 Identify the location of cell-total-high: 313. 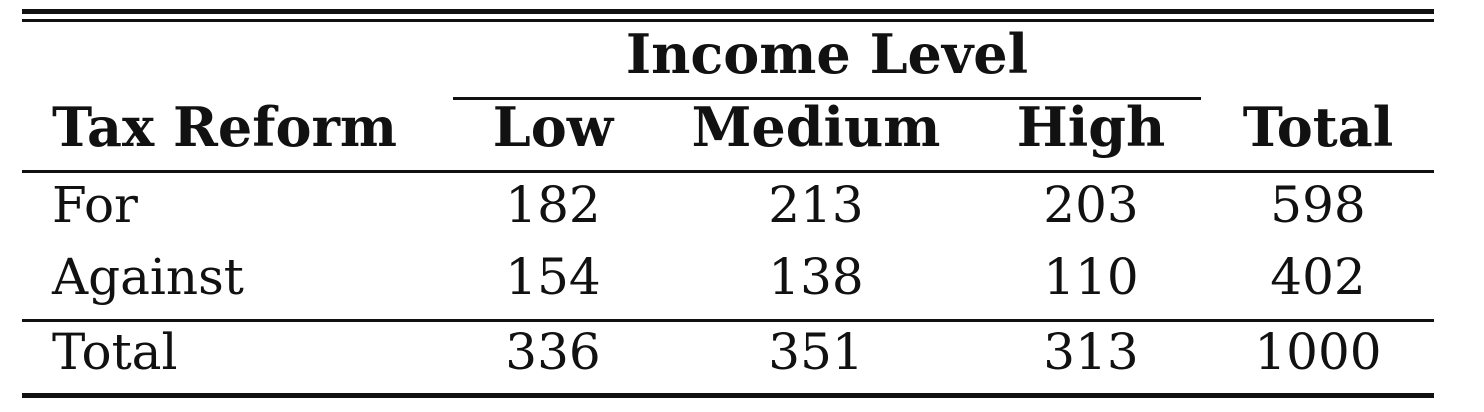
(1091, 352).